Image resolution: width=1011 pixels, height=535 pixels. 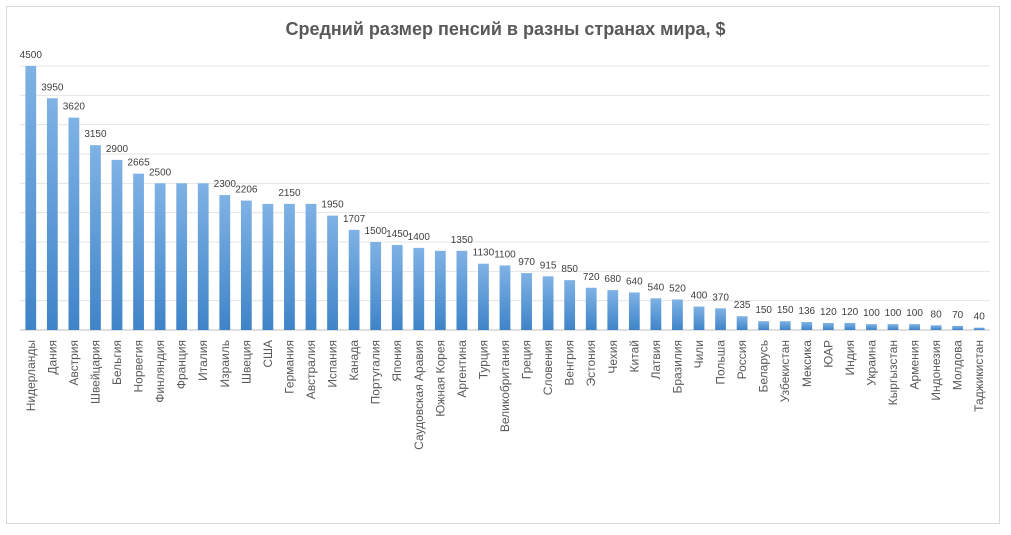 What do you see at coordinates (764, 366) in the screenshot?
I see `category-label: Беларусь` at bounding box center [764, 366].